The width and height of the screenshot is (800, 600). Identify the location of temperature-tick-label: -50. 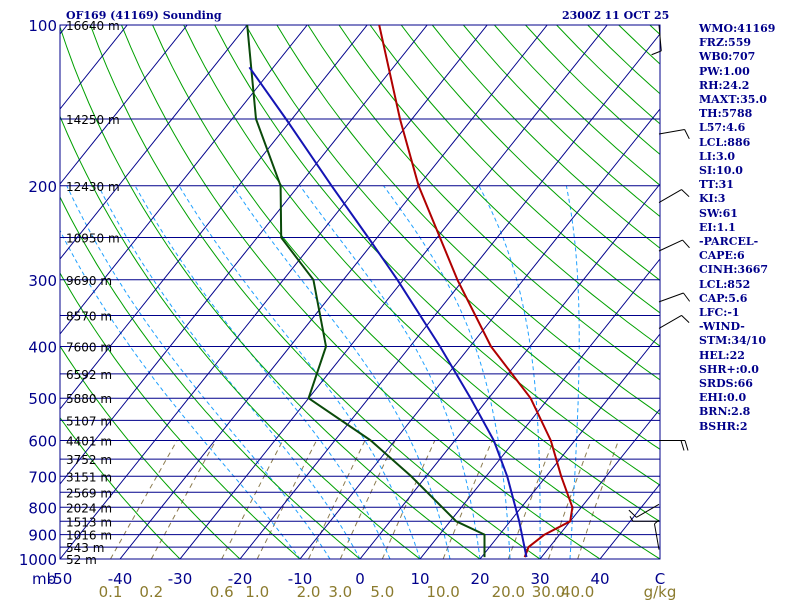
(60, 579).